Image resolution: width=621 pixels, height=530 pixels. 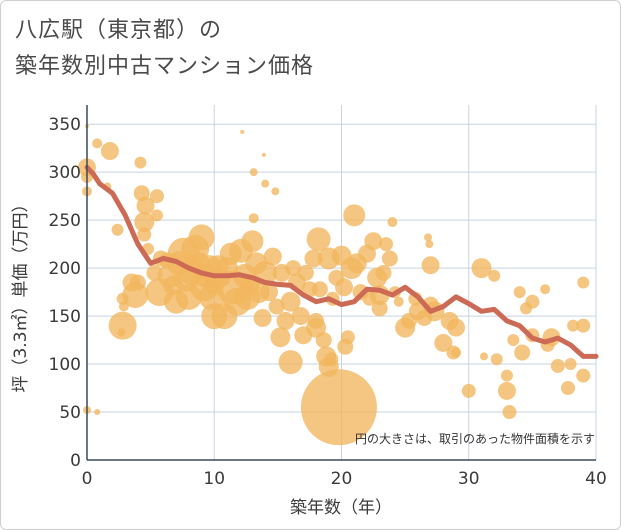 What do you see at coordinates (65, 173) in the screenshot?
I see `y-tick-label: 300` at bounding box center [65, 173].